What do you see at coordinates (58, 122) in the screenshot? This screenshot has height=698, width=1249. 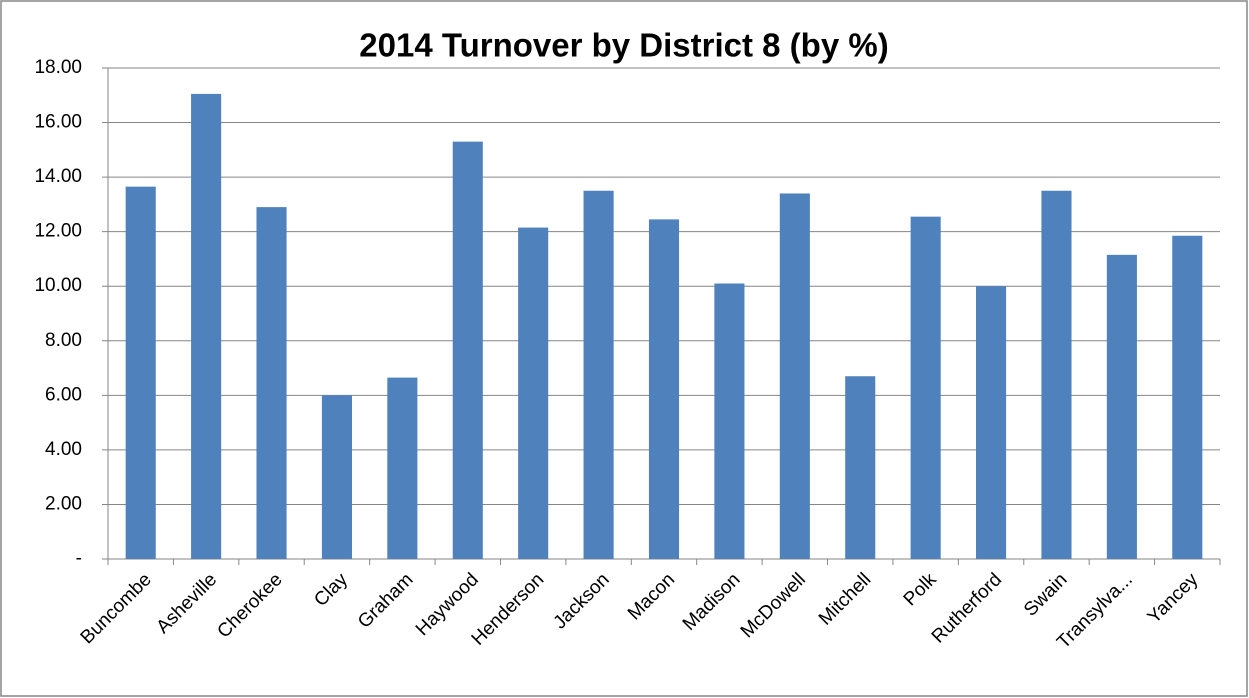 I see `y-tick-label: 16.00` at bounding box center [58, 122].